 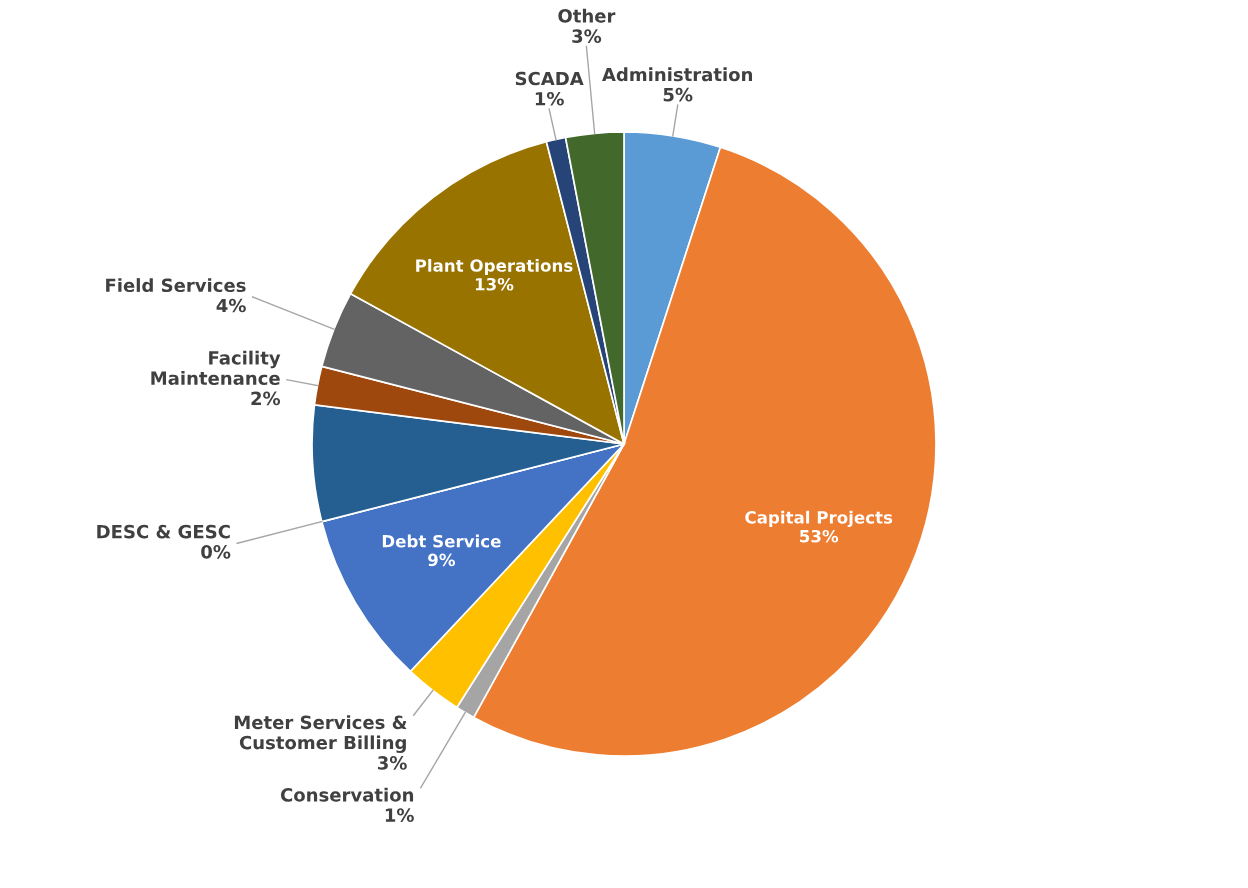 What do you see at coordinates (549, 78) in the screenshot?
I see `slice-label: SCADA` at bounding box center [549, 78].